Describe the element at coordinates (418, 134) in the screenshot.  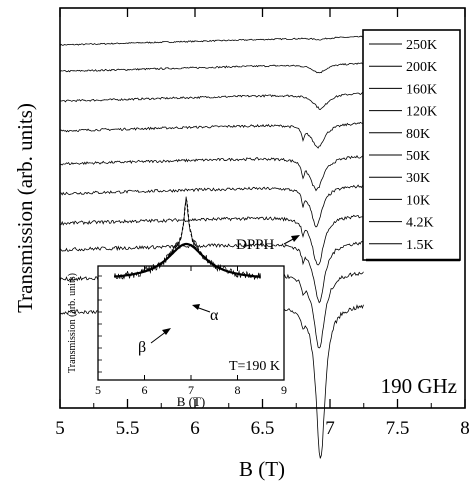
I see `legend-label: 80K` at that location.